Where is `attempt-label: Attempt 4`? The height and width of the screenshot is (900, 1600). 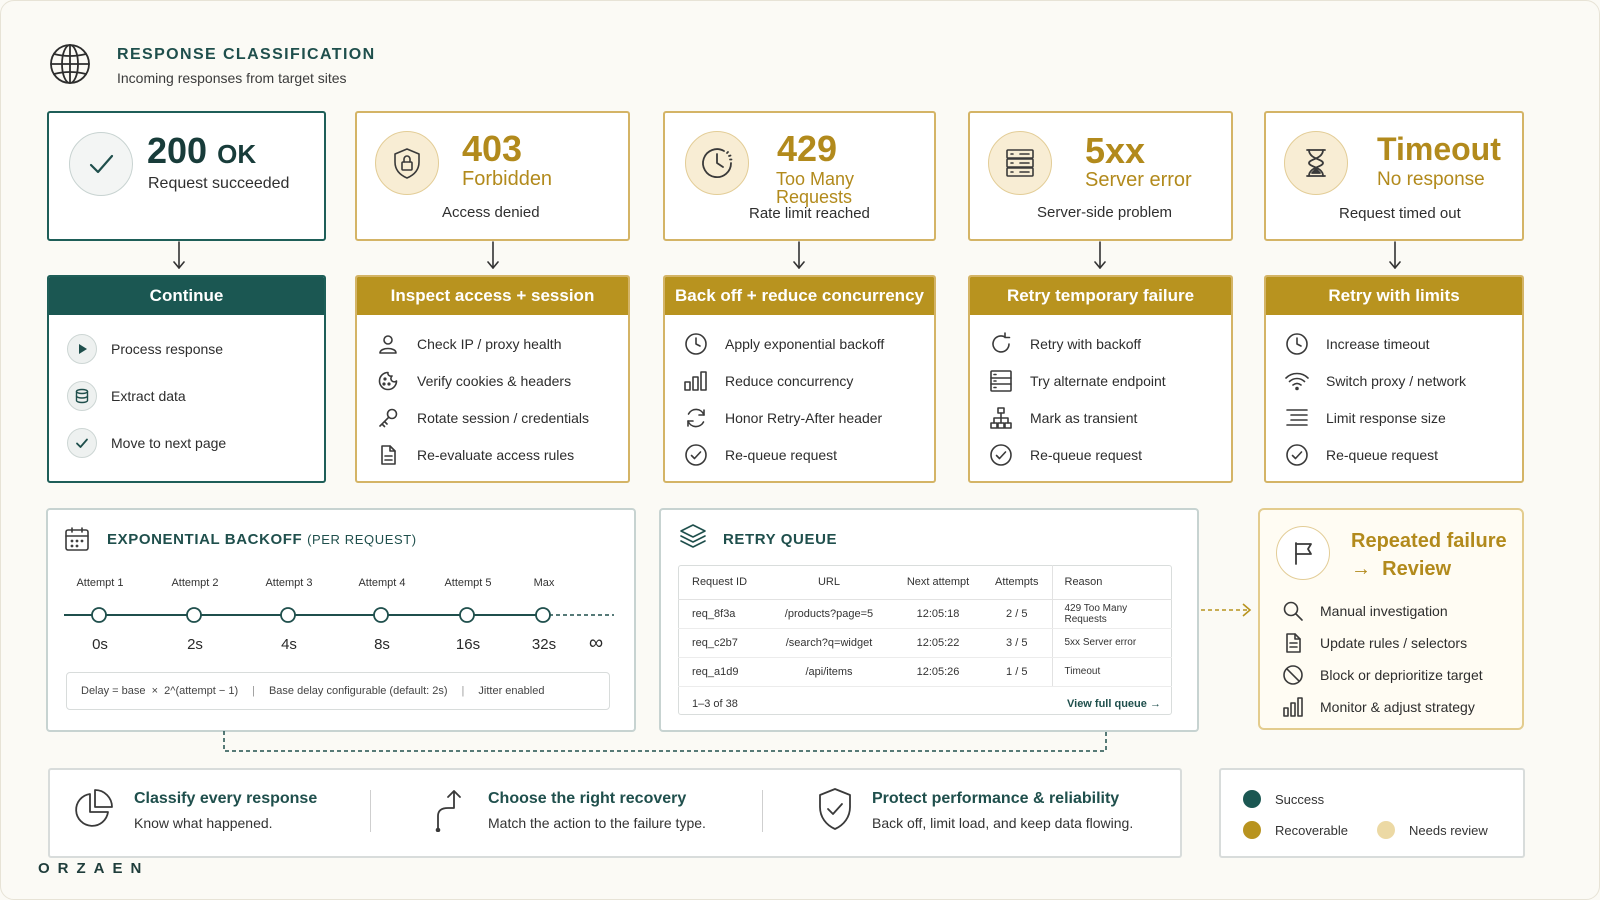
attempt-label: Attempt 4 is located at coordinates (382, 583).